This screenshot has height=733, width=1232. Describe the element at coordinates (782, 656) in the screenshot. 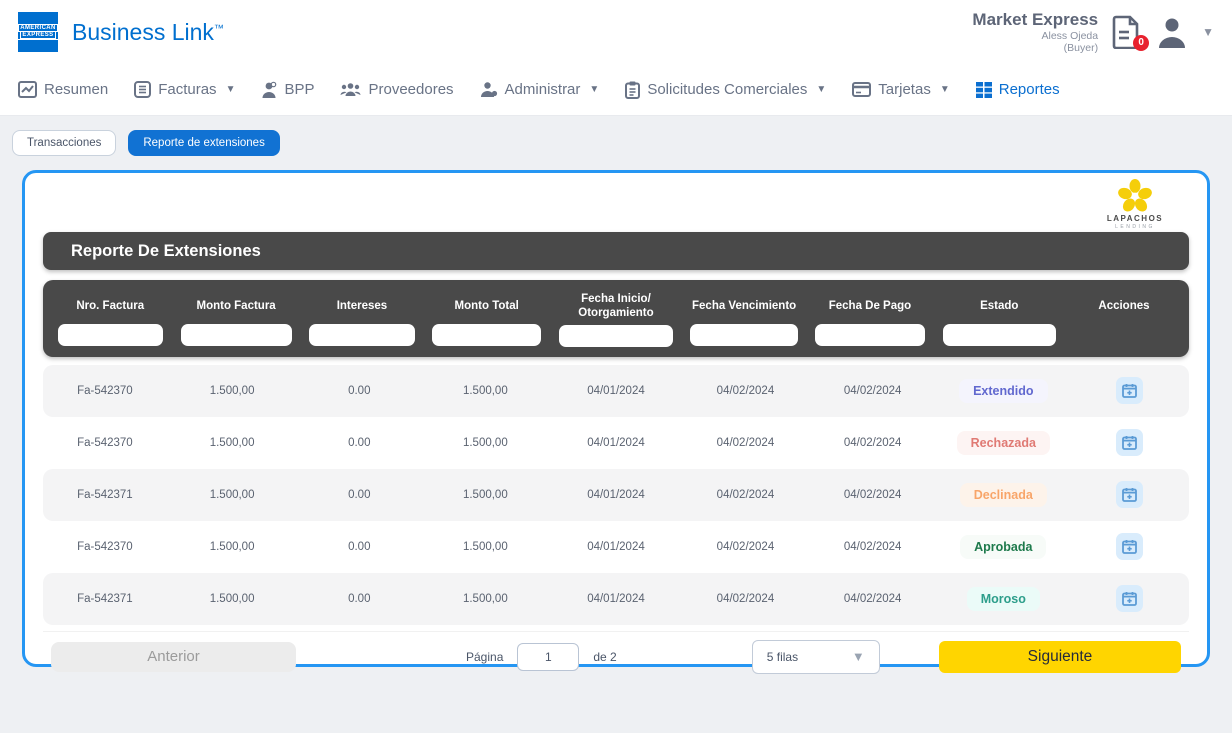

I see `rows-per-page-value: 5 filas` at that location.